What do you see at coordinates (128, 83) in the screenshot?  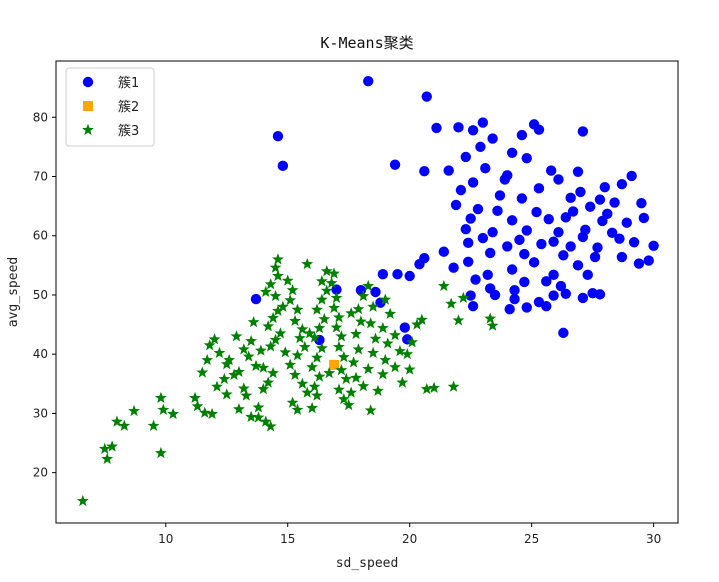 I see `legend-label: 簇1` at bounding box center [128, 83].